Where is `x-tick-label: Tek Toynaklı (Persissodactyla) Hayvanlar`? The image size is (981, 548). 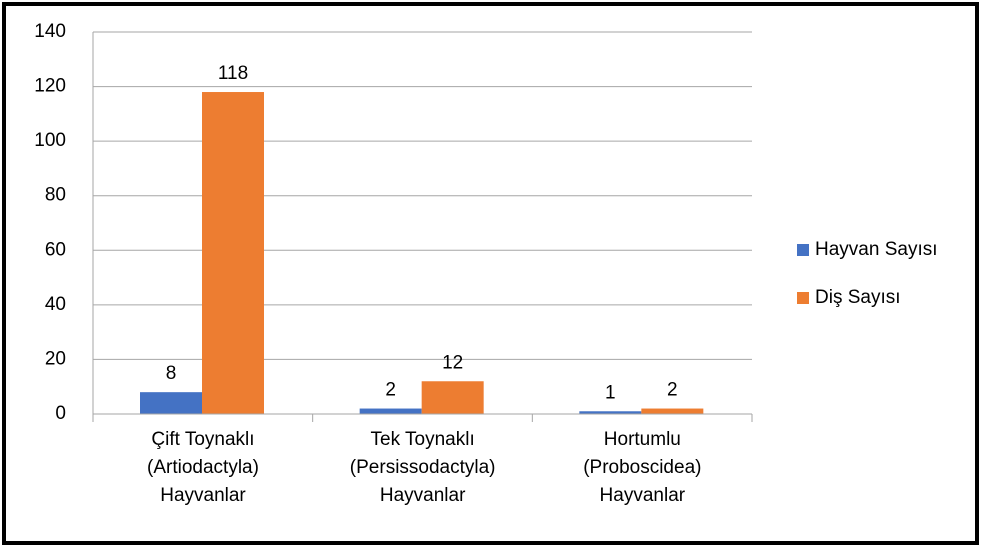
x-tick-label: Tek Toynaklı (Persissodactyla) Hayvanlar is located at coordinates (422, 467).